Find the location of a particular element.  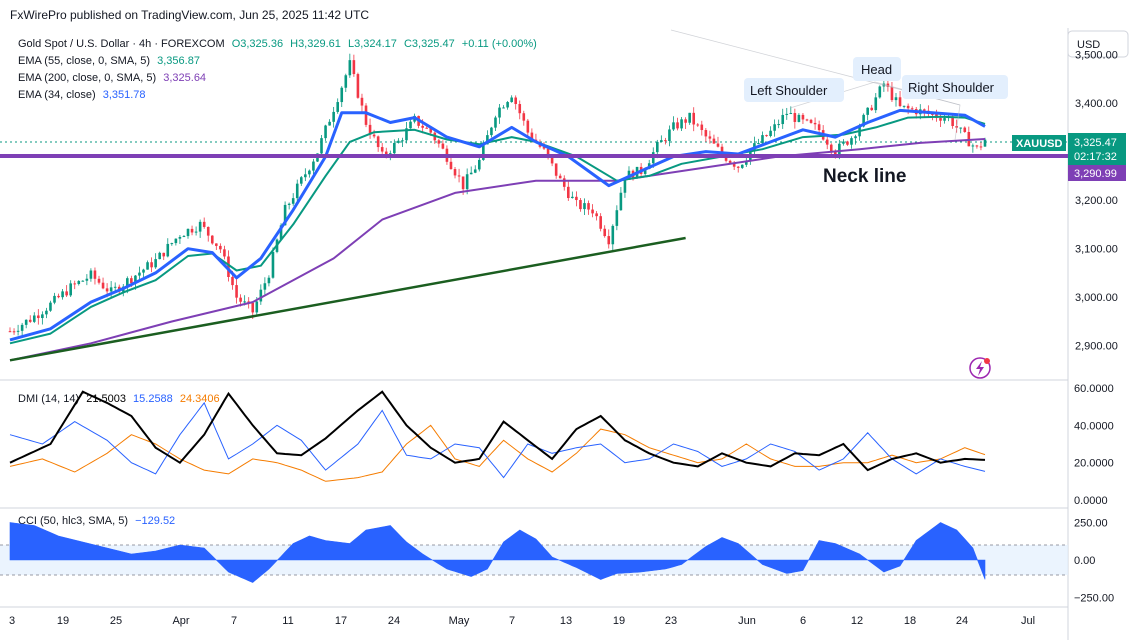

ema34-label: EMA (34, close) is located at coordinates (57, 95).